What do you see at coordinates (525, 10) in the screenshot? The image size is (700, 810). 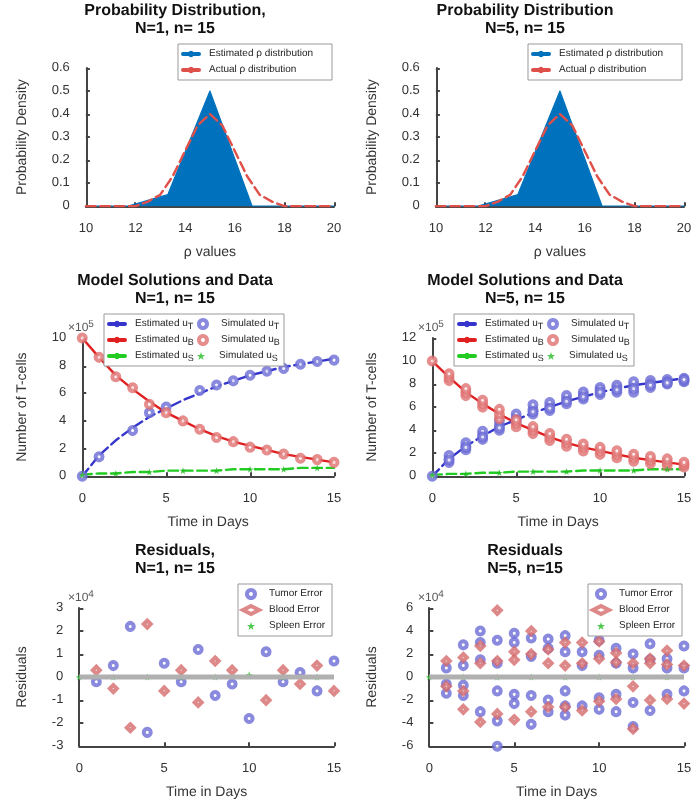 I see `chart-title: Probability Distribution` at bounding box center [525, 10].